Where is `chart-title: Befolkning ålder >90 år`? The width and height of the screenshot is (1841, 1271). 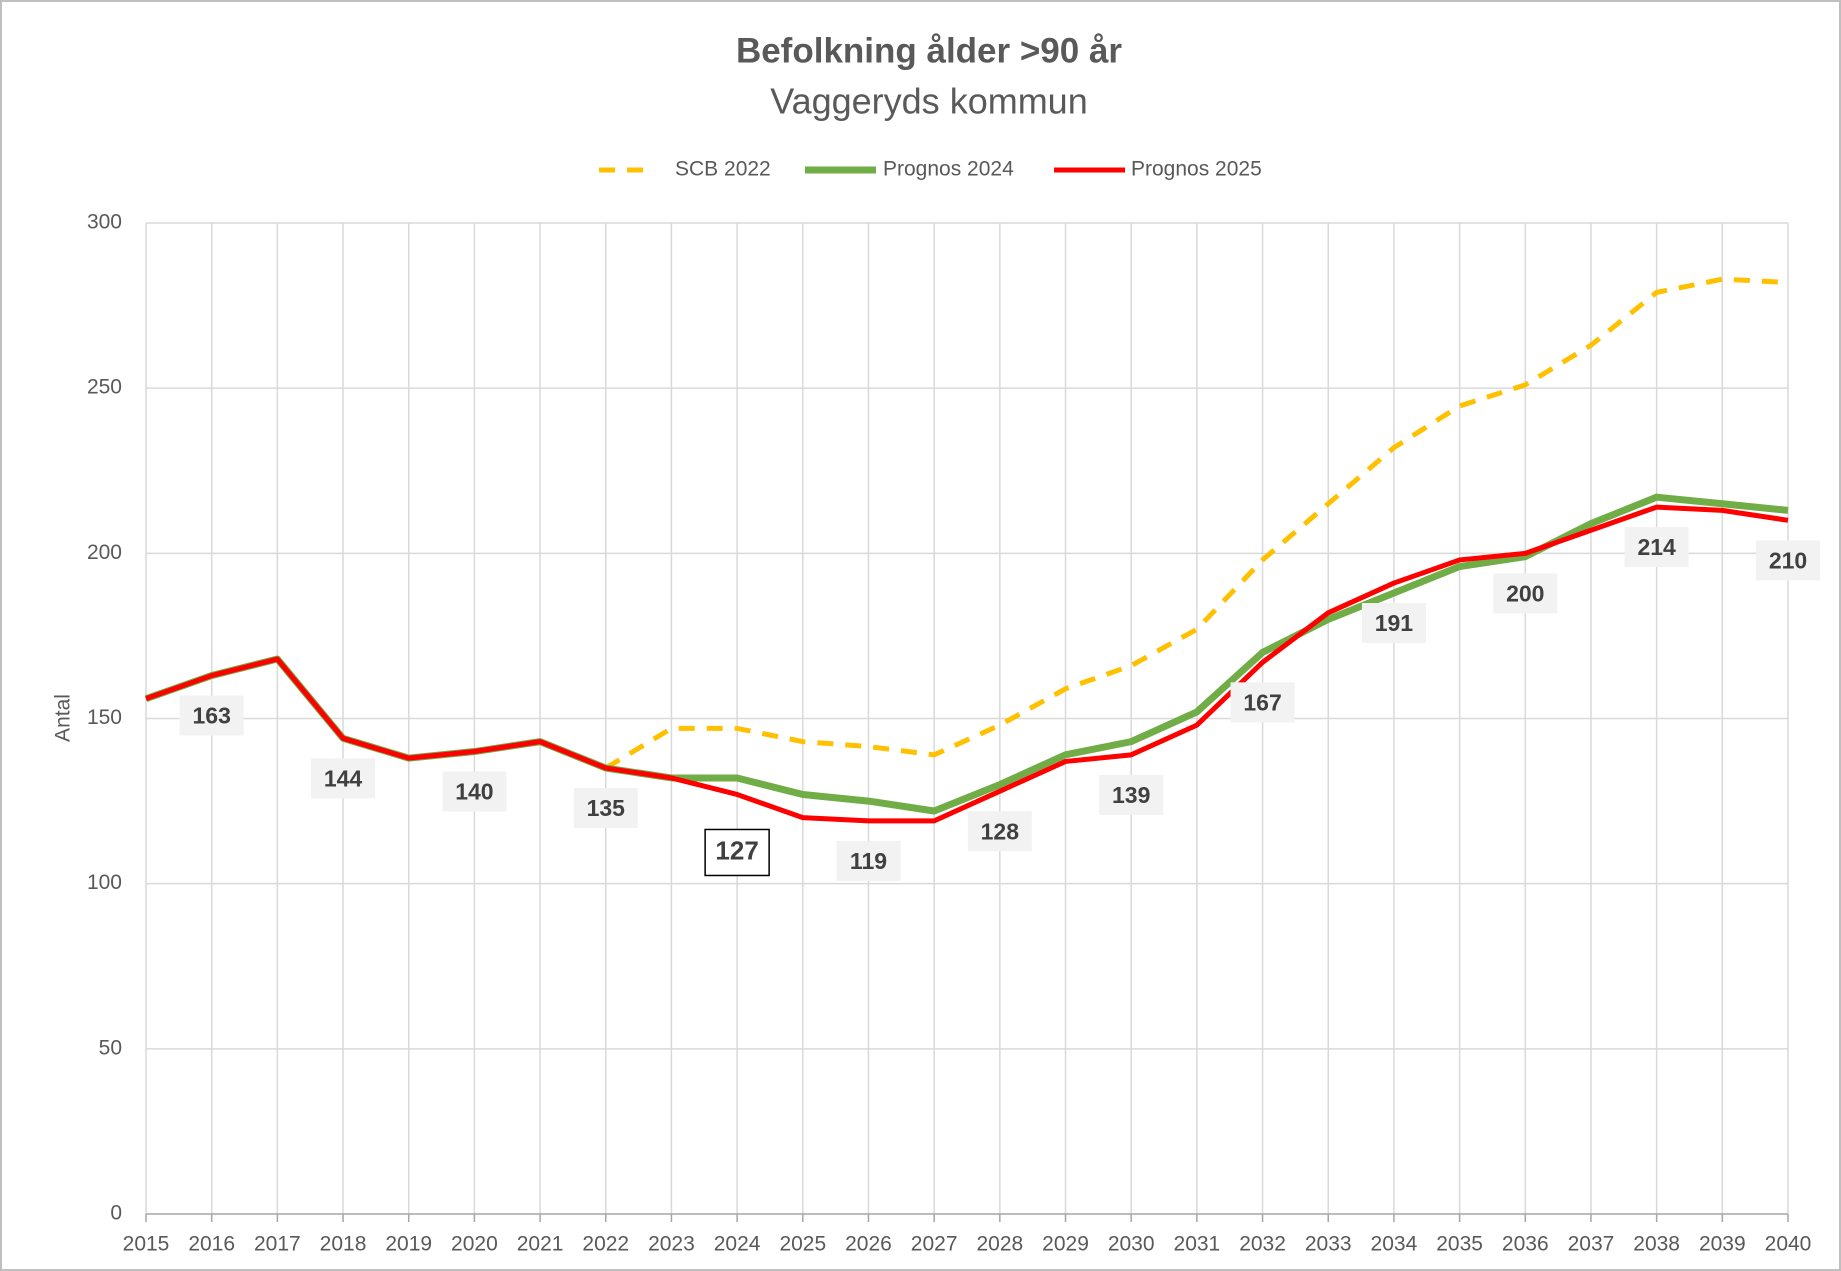 chart-title: Befolkning ålder >90 år is located at coordinates (929, 50).